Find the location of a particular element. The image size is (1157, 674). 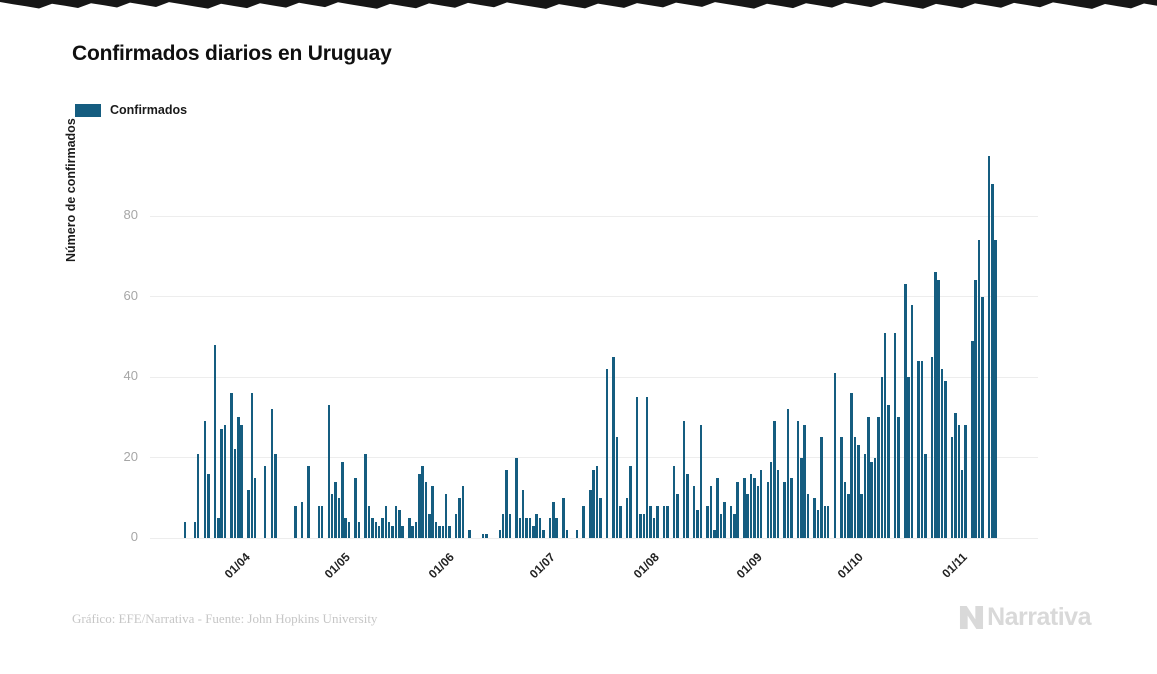

x-tick-label-01-05: 01/05 is located at coordinates (338, 566).